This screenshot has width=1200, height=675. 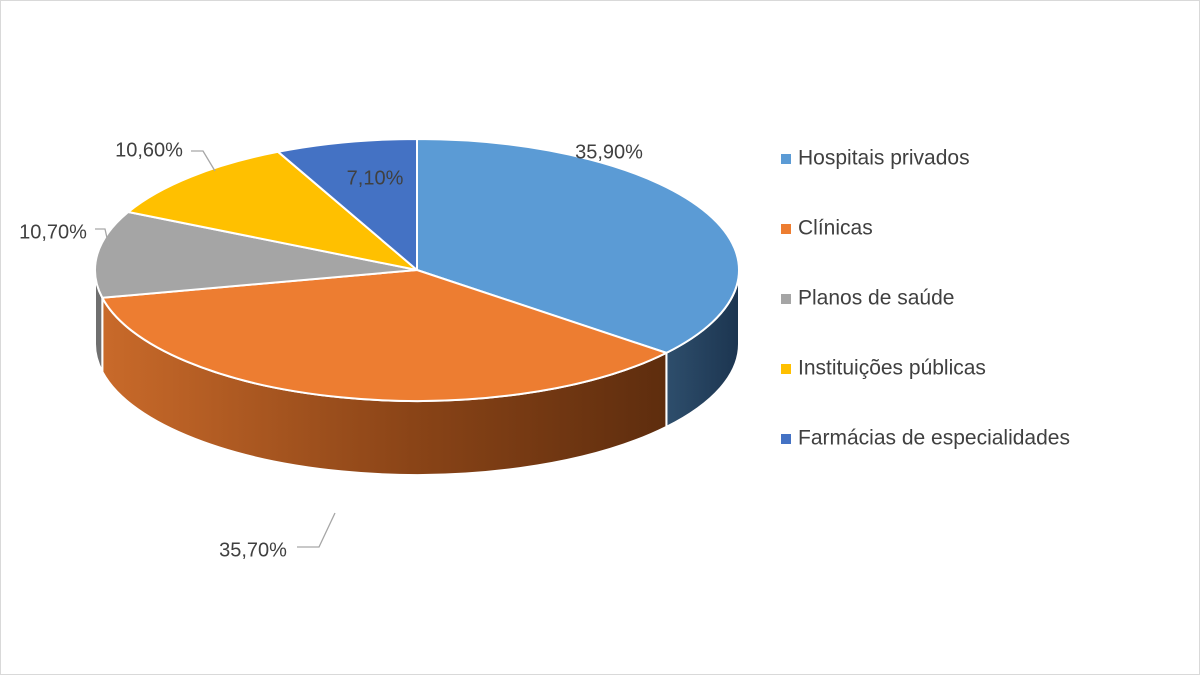 What do you see at coordinates (786, 299) in the screenshot?
I see `legend-swatch-planos-de-saude` at bounding box center [786, 299].